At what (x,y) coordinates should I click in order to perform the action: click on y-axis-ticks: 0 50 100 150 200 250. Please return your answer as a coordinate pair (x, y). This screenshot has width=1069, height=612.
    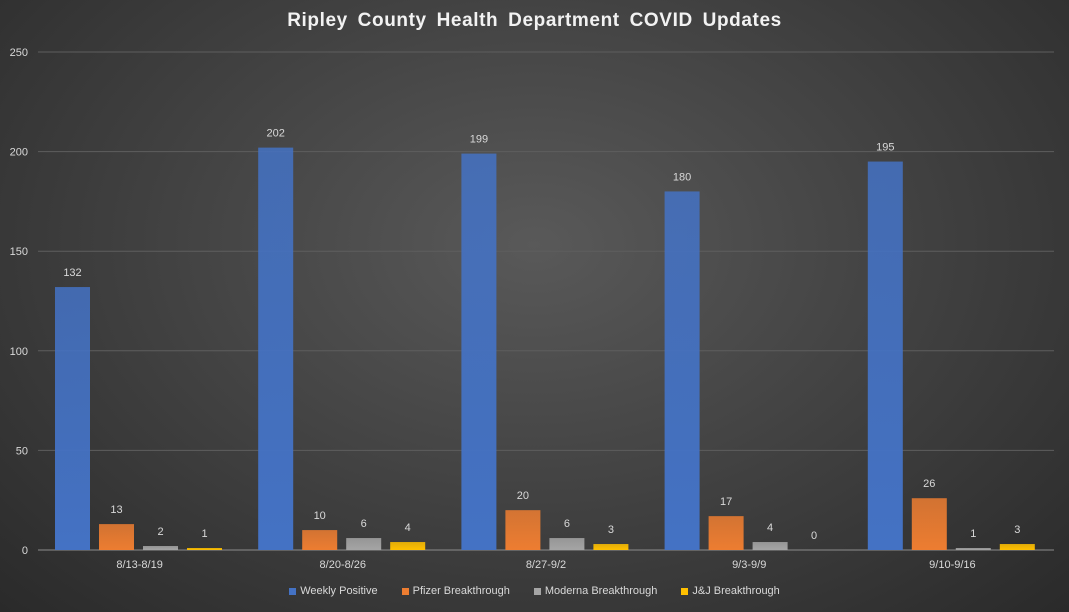
    Looking at the image, I should click on (19, 302).